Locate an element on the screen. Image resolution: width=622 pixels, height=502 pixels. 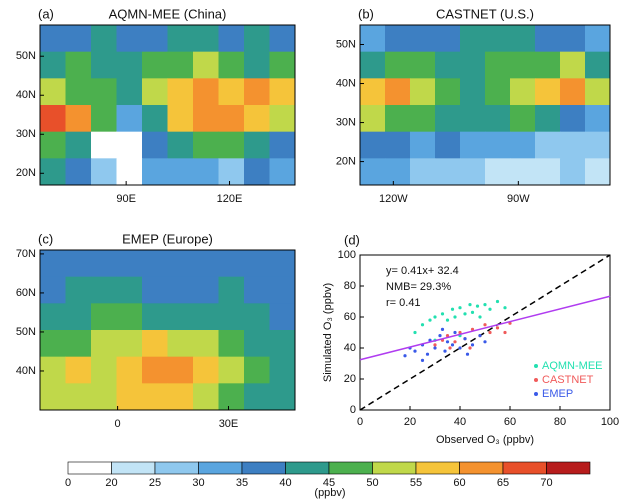
x-tick-label: 120W is located at coordinates (393, 199).